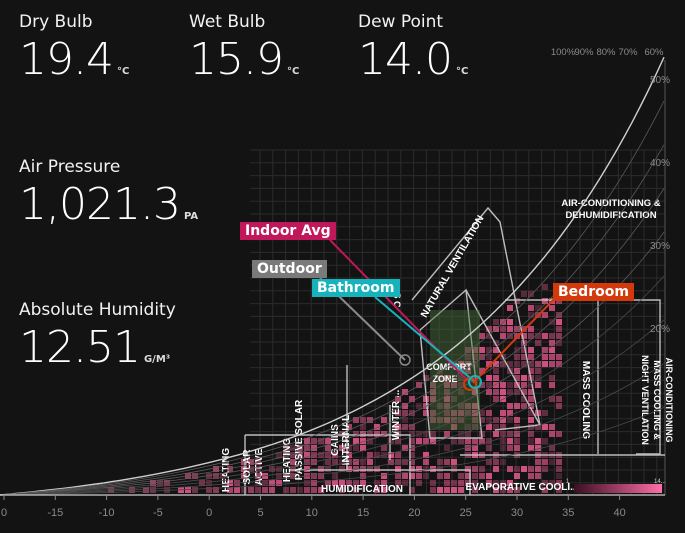  What do you see at coordinates (74, 60) in the screenshot?
I see `dry-bulb-value: 19.4 °C` at bounding box center [74, 60].